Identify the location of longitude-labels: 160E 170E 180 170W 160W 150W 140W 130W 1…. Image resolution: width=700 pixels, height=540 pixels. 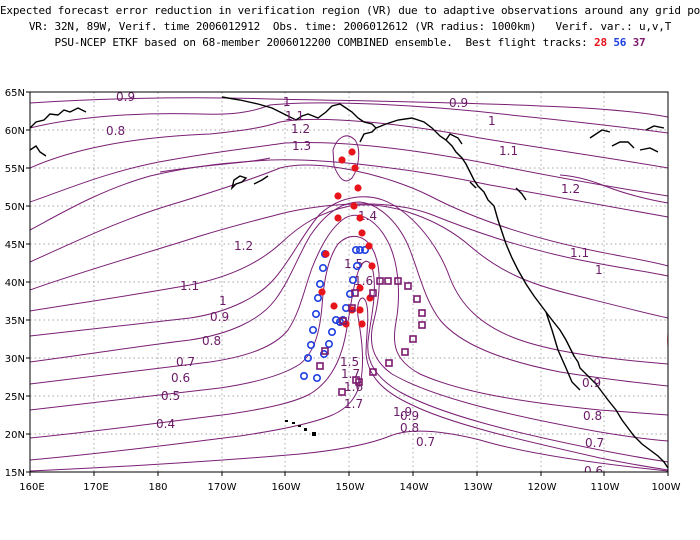
(349, 487).